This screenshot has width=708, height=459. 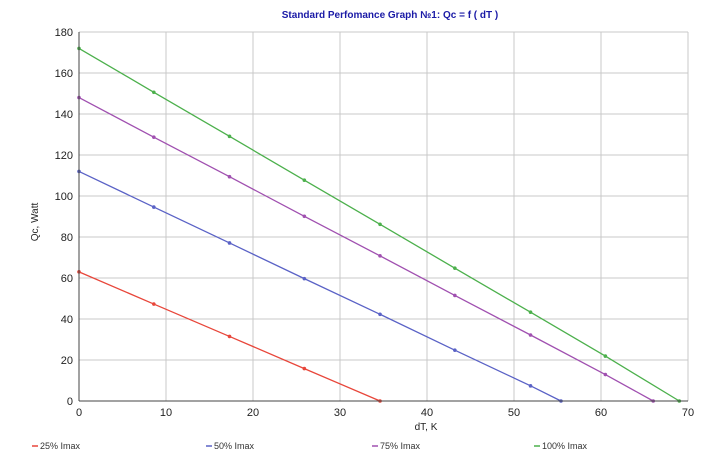 What do you see at coordinates (64, 197) in the screenshot?
I see `y-tick-label: 100` at bounding box center [64, 197].